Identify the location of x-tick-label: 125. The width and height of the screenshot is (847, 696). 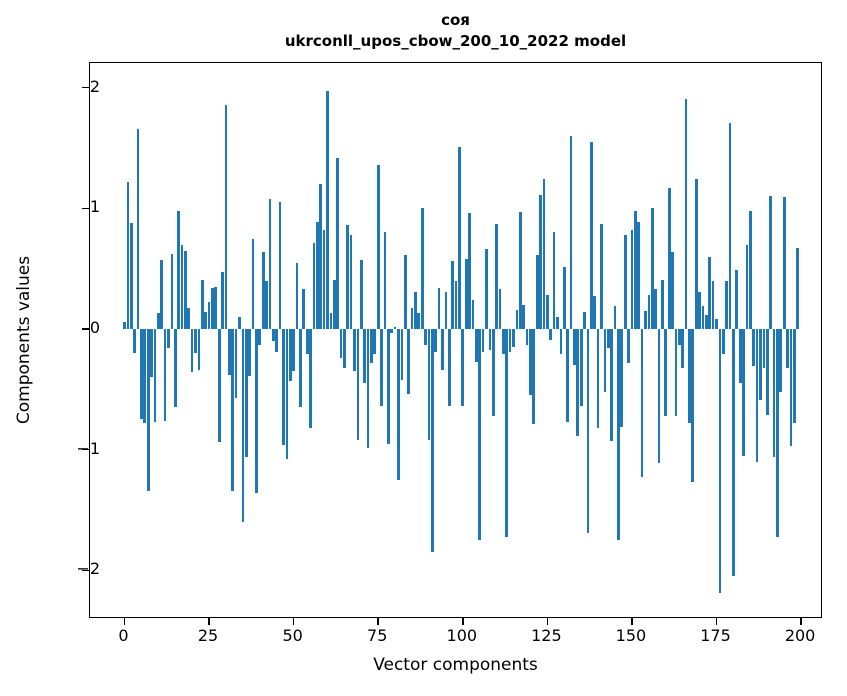
(546, 635).